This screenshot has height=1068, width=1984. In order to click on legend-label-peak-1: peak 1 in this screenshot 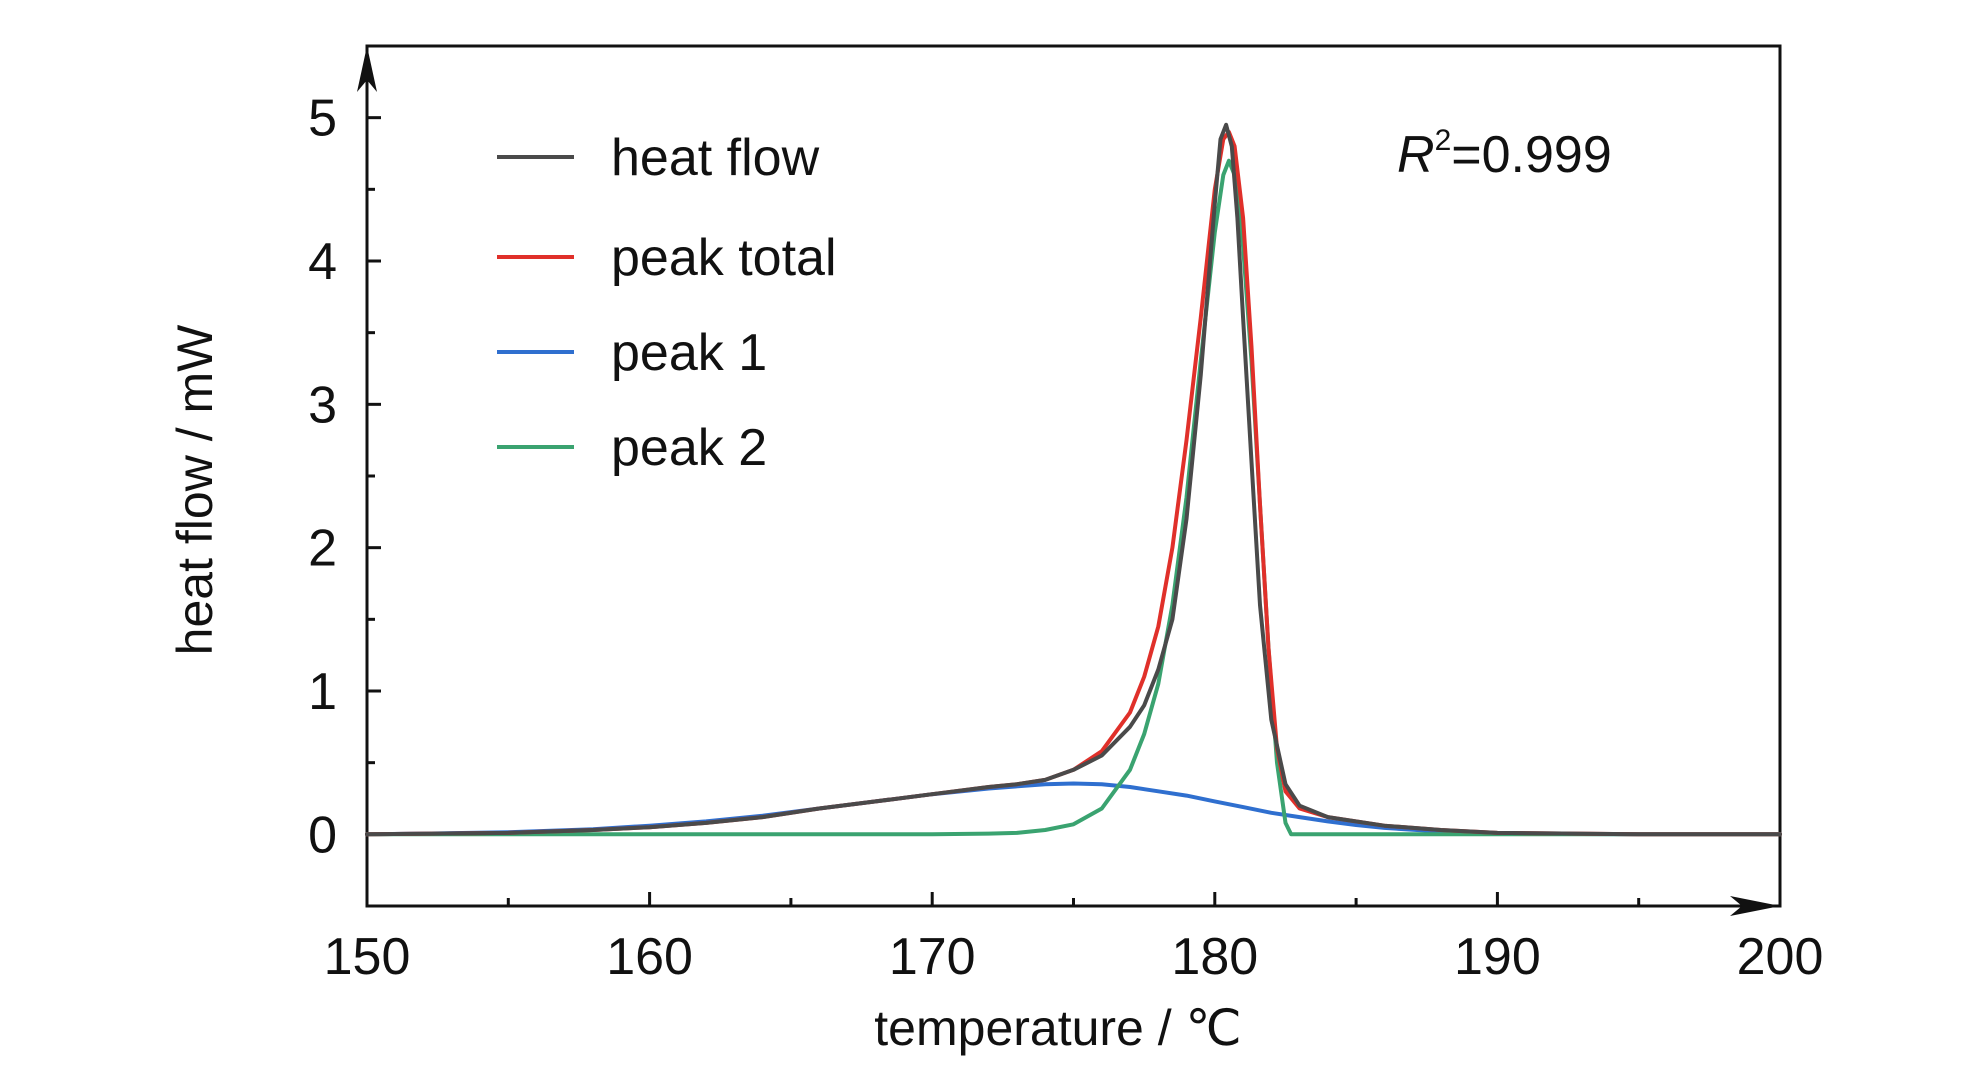, I will do `click(689, 353)`.